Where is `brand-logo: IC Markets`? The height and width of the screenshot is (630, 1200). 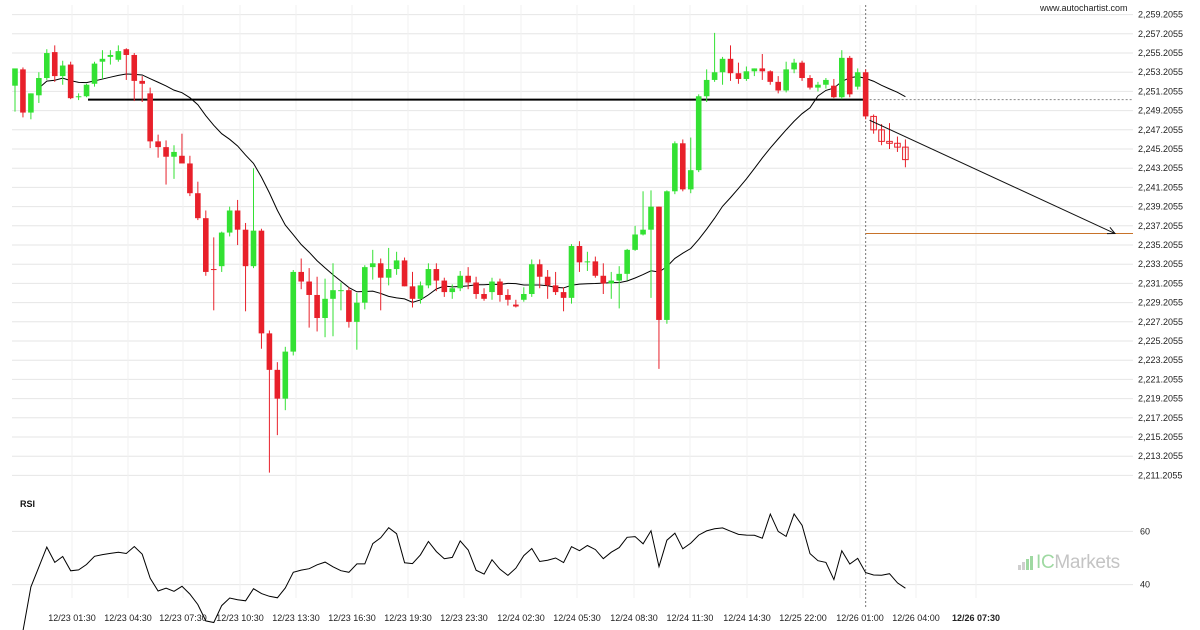 brand-logo: IC Markets is located at coordinates (1069, 563).